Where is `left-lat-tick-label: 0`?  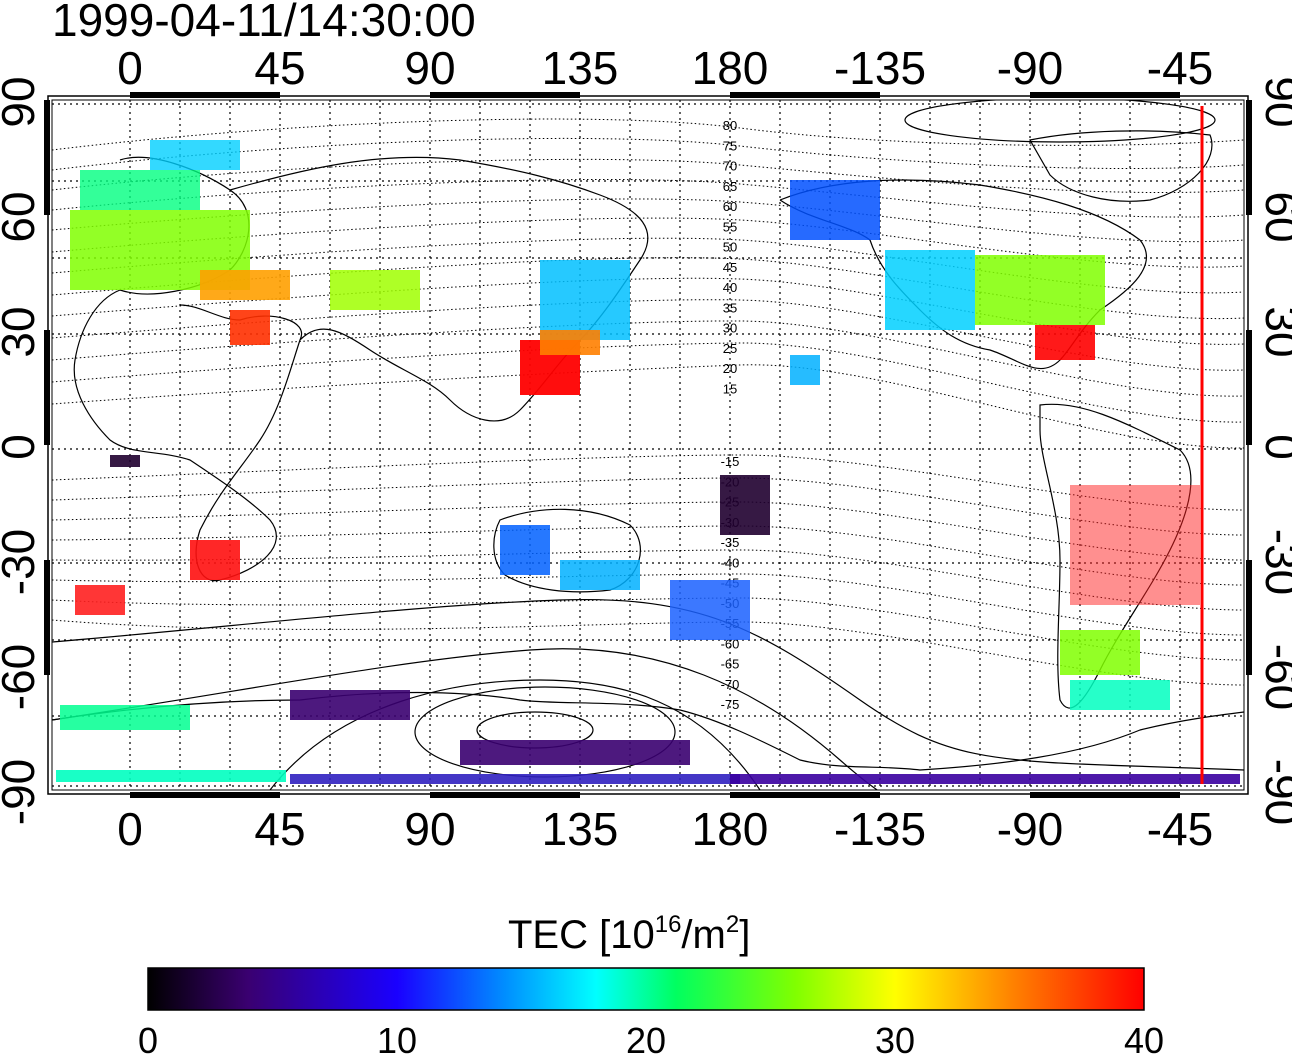 left-lat-tick-label: 0 is located at coordinates (22, 447).